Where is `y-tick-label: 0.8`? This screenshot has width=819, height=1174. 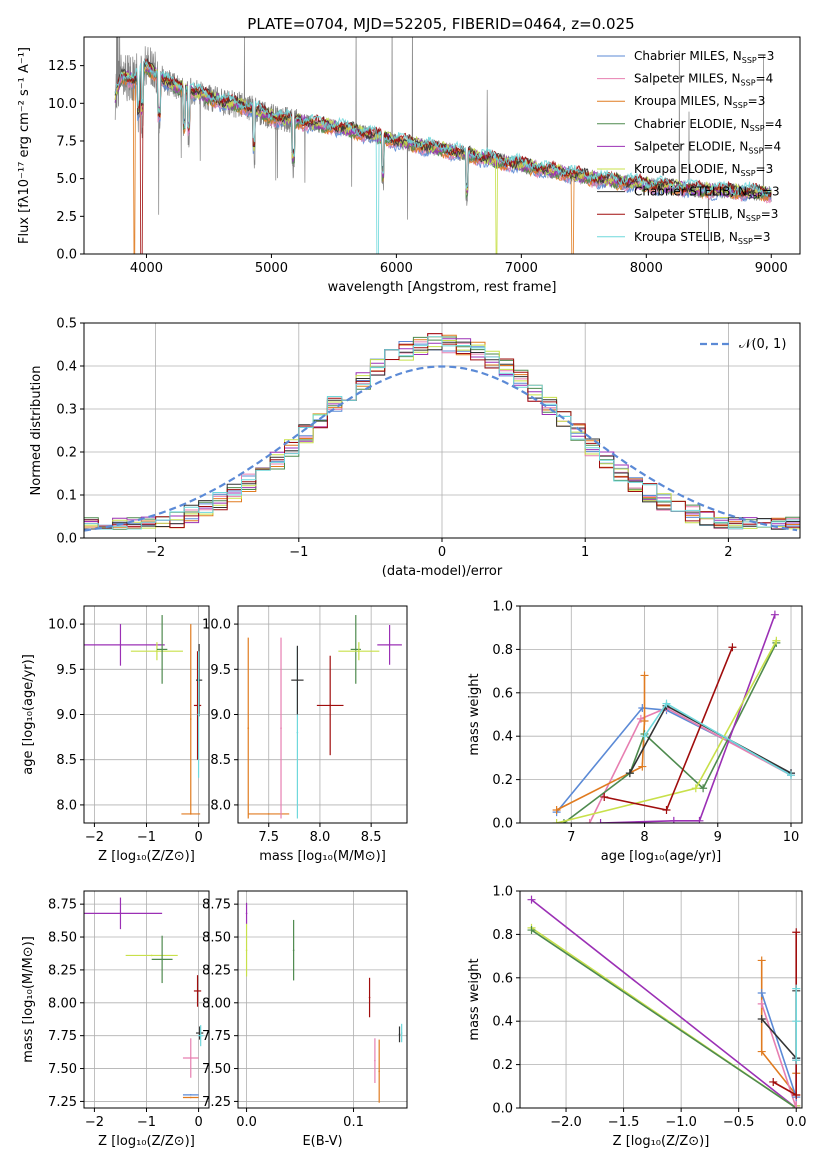 y-tick-label: 0.8 is located at coordinates (502, 650).